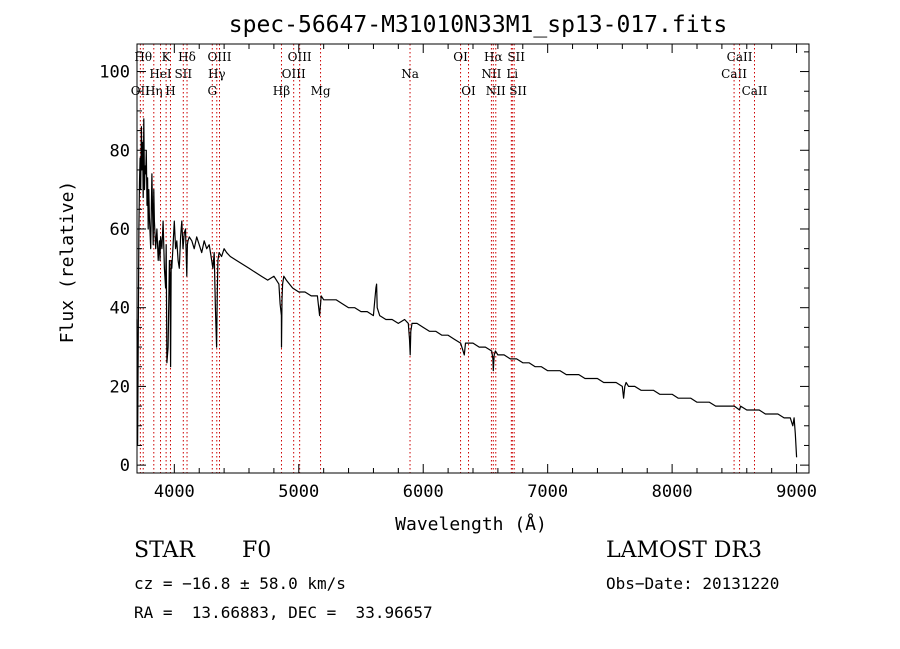 This screenshot has width=900, height=649. What do you see at coordinates (219, 57) in the screenshot?
I see `line-label-OIII-4363: OIII` at bounding box center [219, 57].